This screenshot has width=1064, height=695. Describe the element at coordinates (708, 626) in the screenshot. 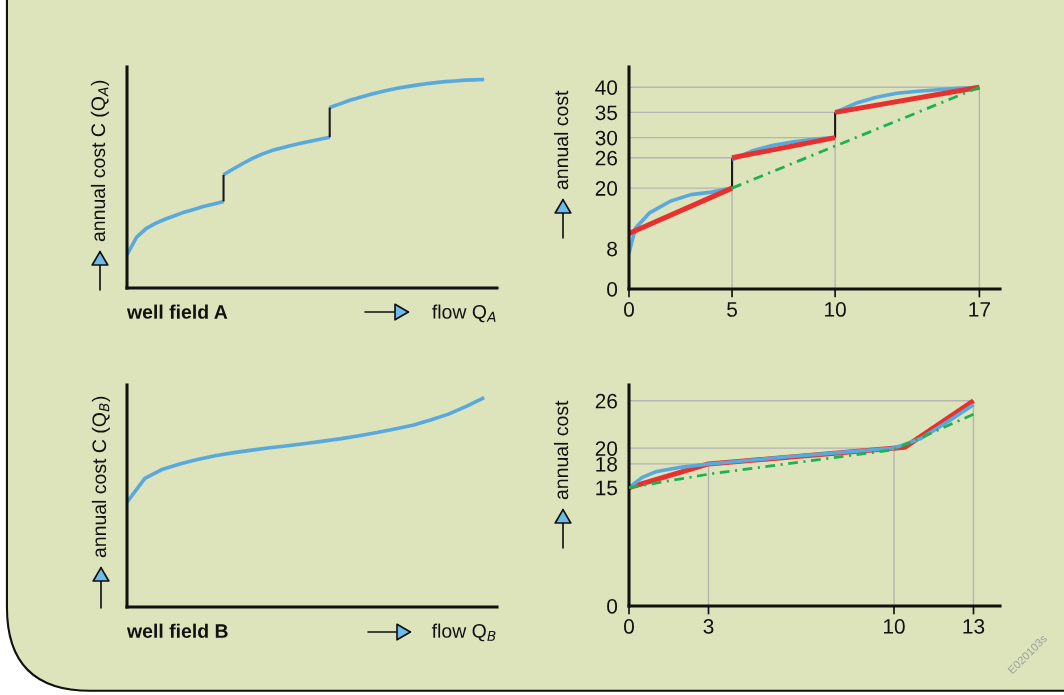

I see `x-tick-label: 3` at that location.